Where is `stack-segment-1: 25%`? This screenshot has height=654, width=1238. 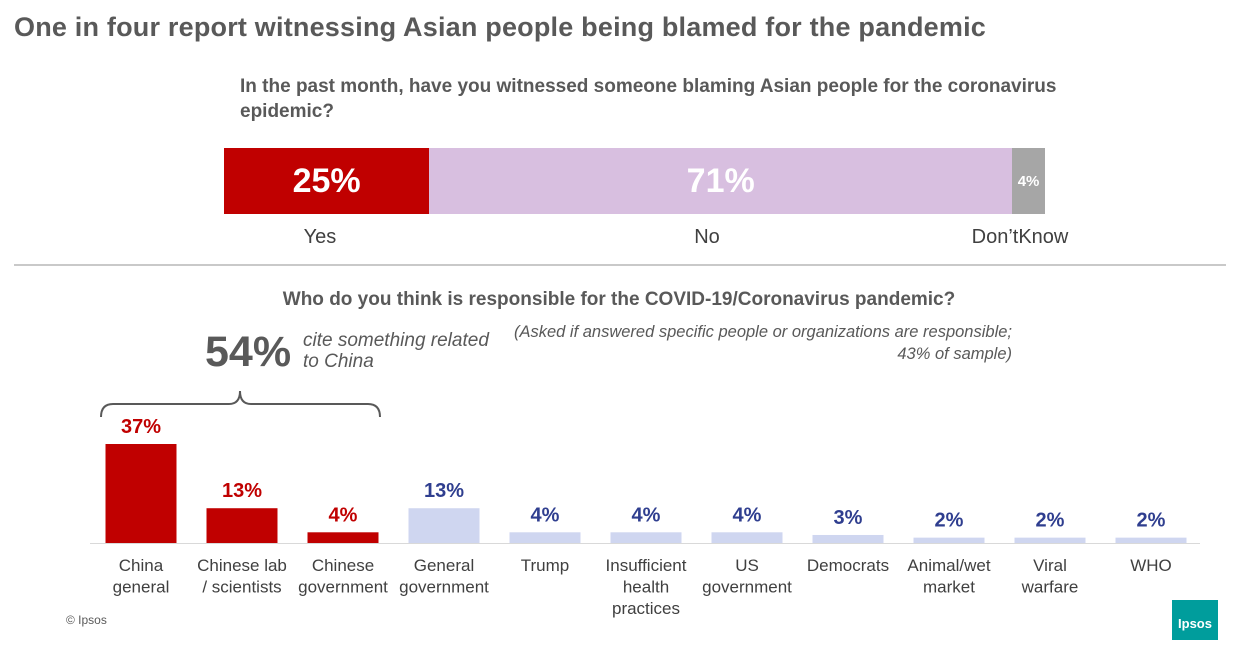 stack-segment-1: 25% is located at coordinates (327, 181).